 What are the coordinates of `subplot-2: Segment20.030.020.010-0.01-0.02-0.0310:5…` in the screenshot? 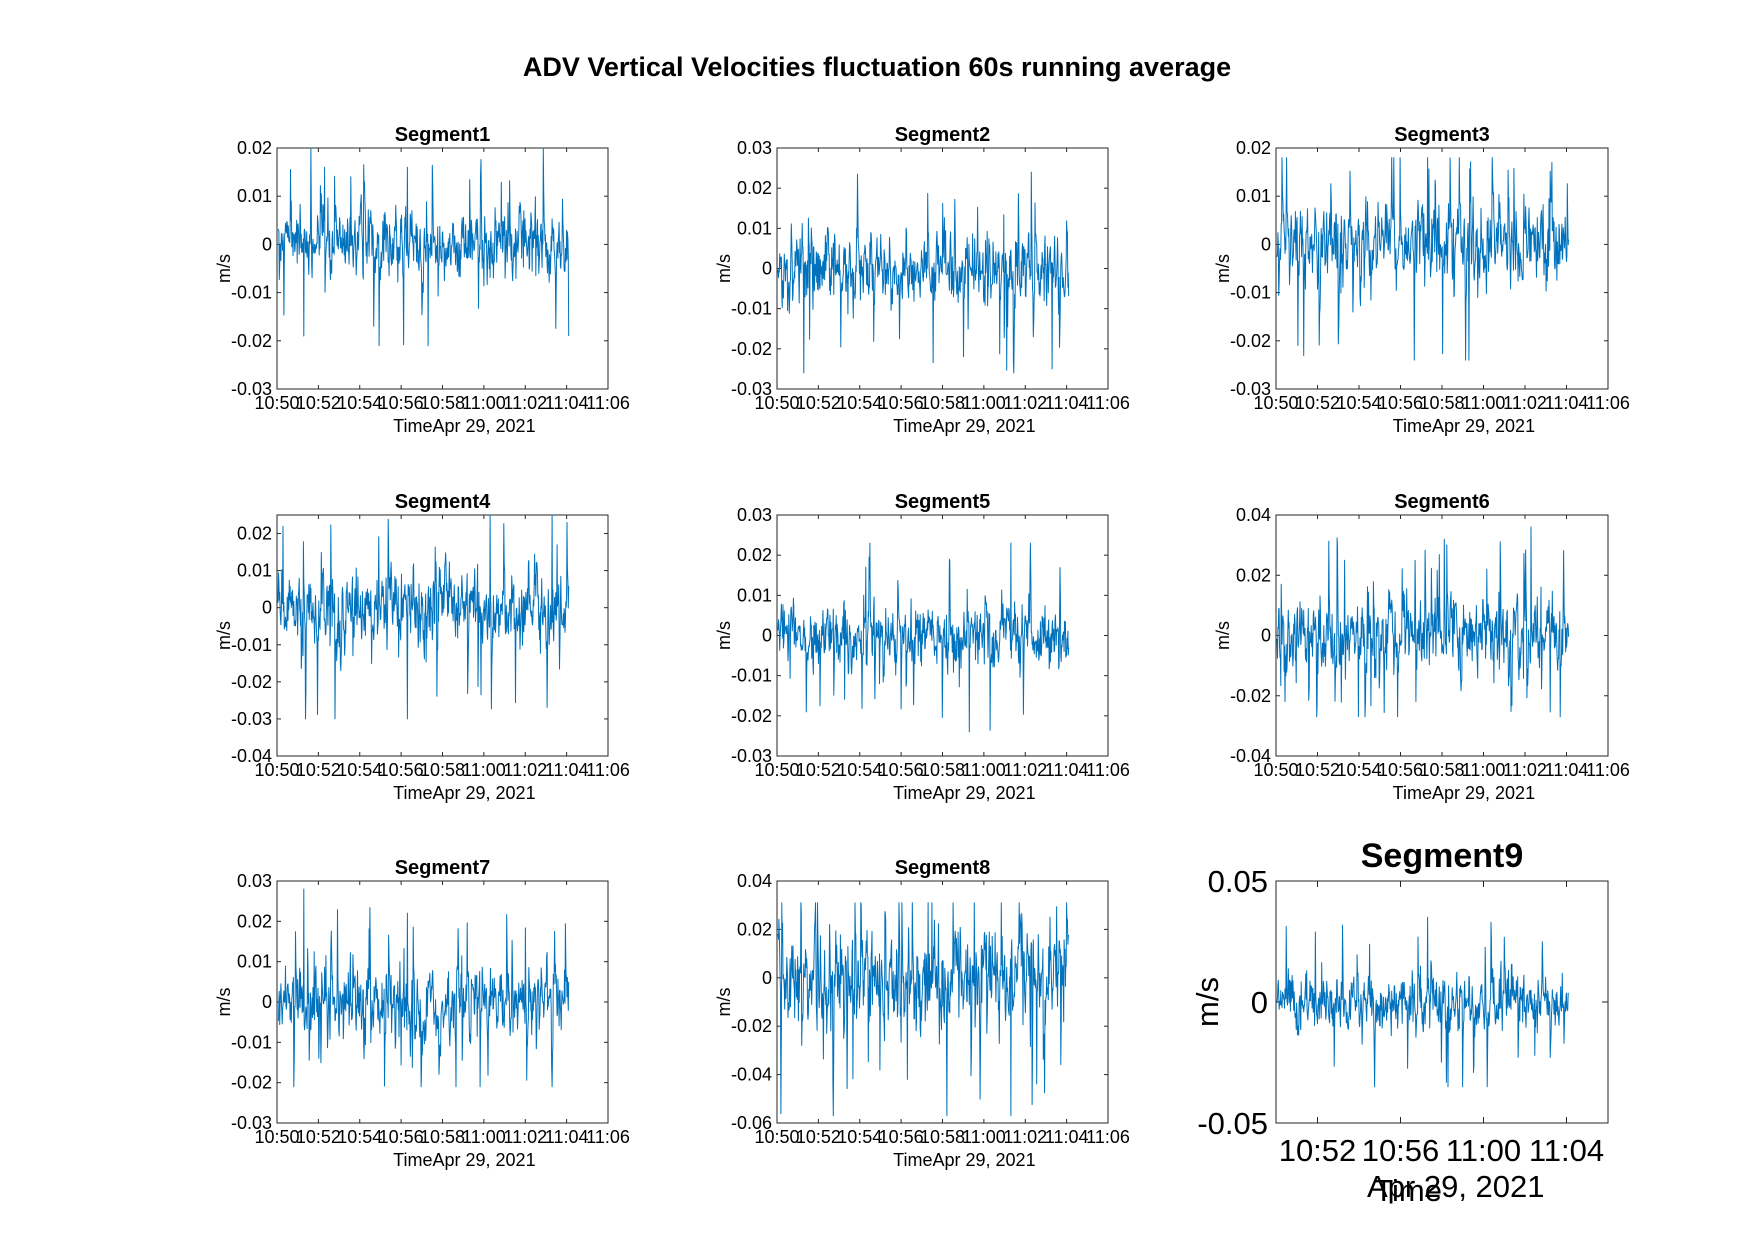 It's located at (922, 280).